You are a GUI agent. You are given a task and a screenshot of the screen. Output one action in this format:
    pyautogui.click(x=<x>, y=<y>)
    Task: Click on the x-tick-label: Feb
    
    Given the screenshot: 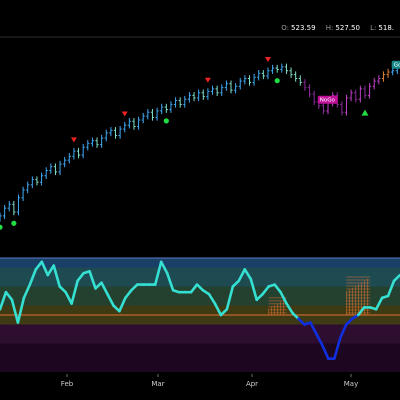 What is the action you would take?
    pyautogui.click(x=67, y=384)
    